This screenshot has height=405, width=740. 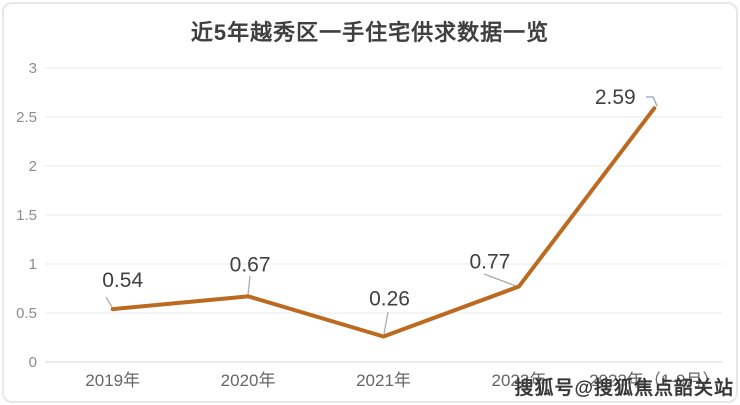 What do you see at coordinates (112, 380) in the screenshot?
I see `x-tick-label: 2019年` at bounding box center [112, 380].